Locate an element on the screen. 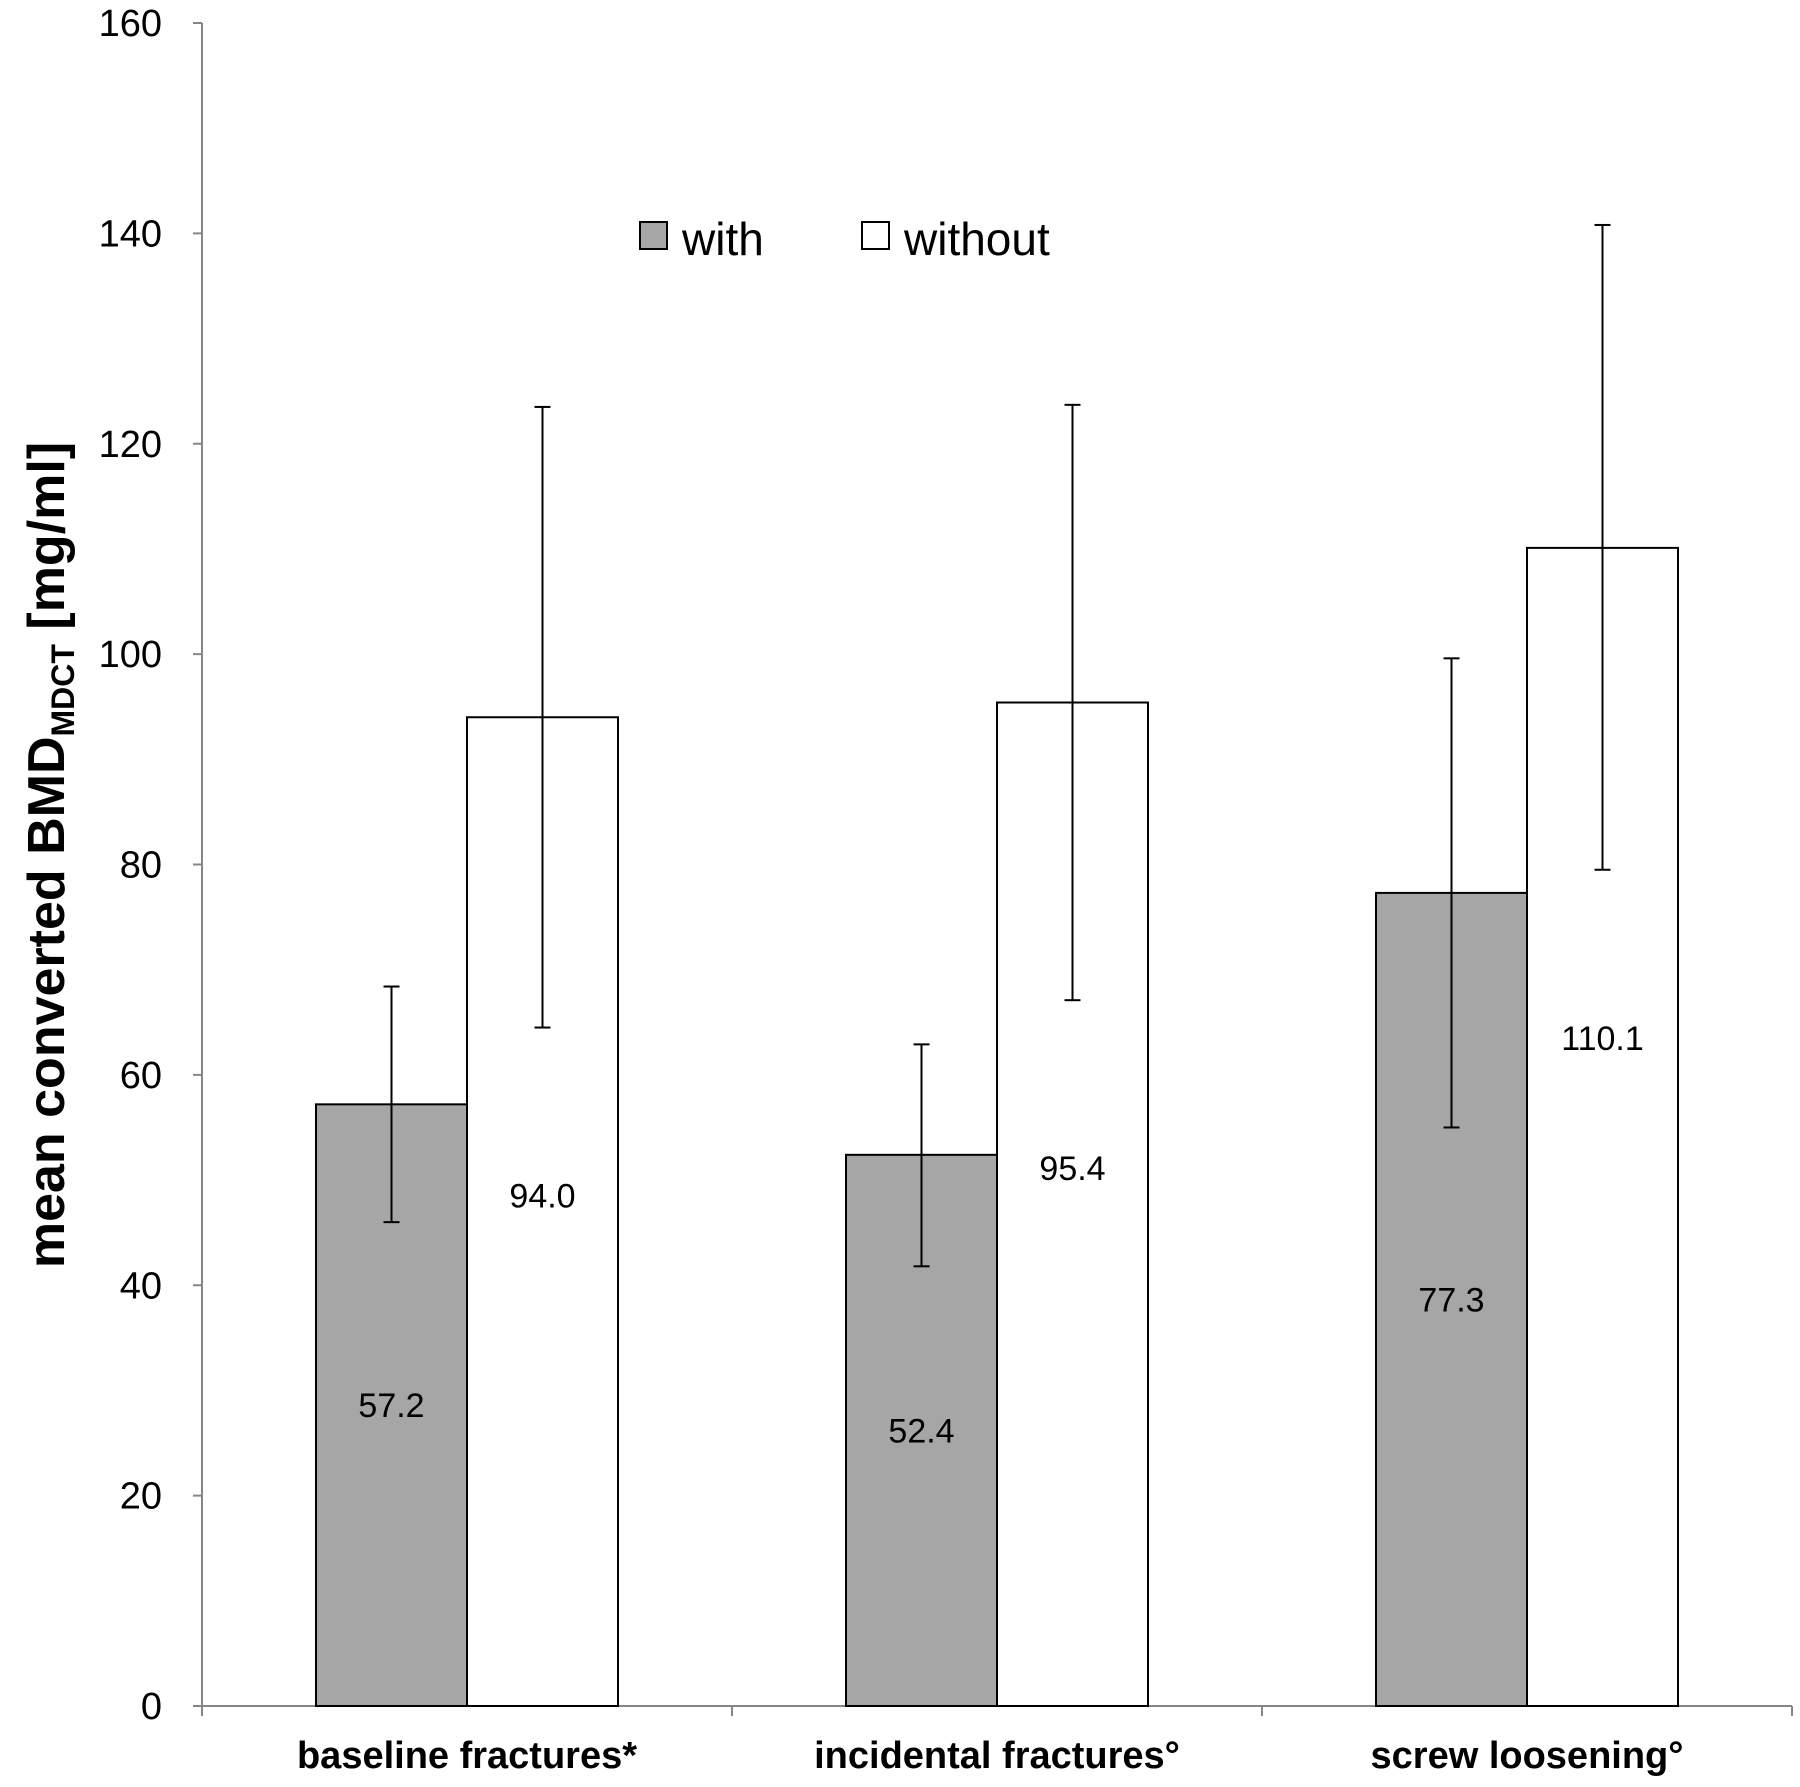  data-label-without: 110.1 is located at coordinates (1602, 1039).